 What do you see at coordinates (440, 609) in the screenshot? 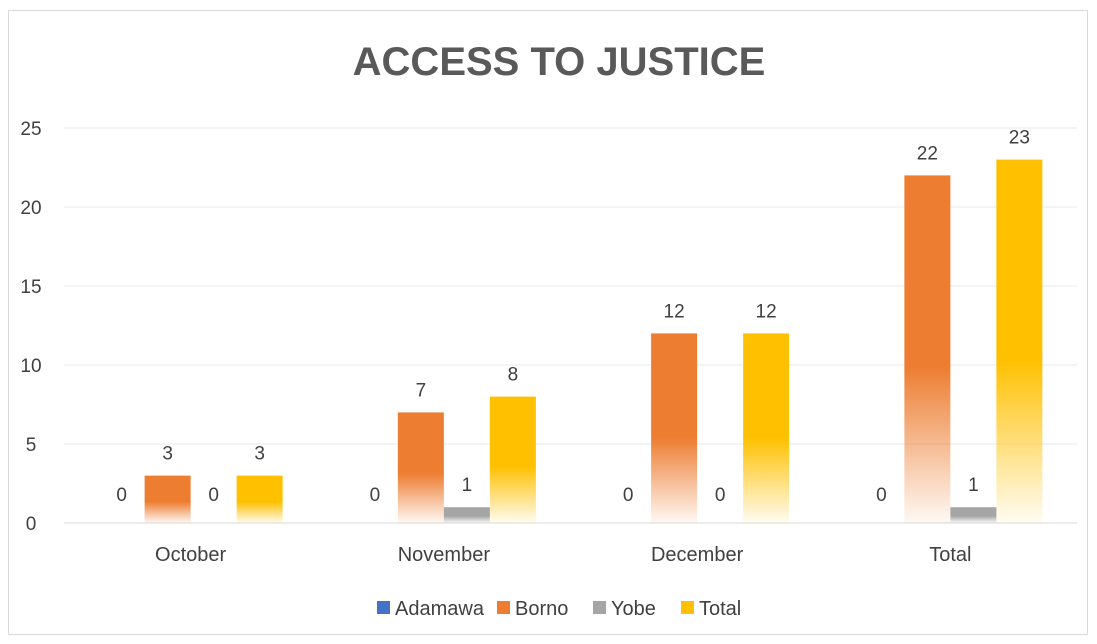
I see `legend-label-adamawa: Adamawa` at bounding box center [440, 609].